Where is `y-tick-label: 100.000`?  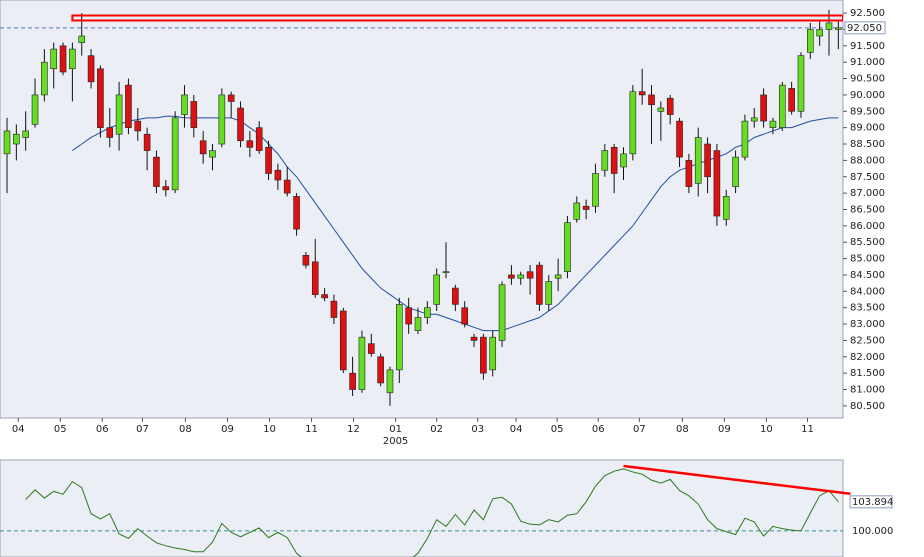 y-tick-label: 100.000 is located at coordinates (872, 531).